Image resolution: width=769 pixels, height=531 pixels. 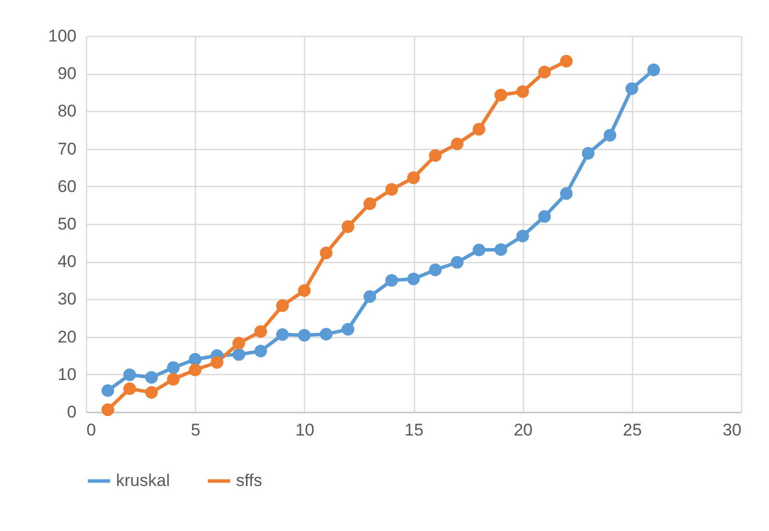 I want to click on legend-label: kruskal, so click(x=143, y=480).